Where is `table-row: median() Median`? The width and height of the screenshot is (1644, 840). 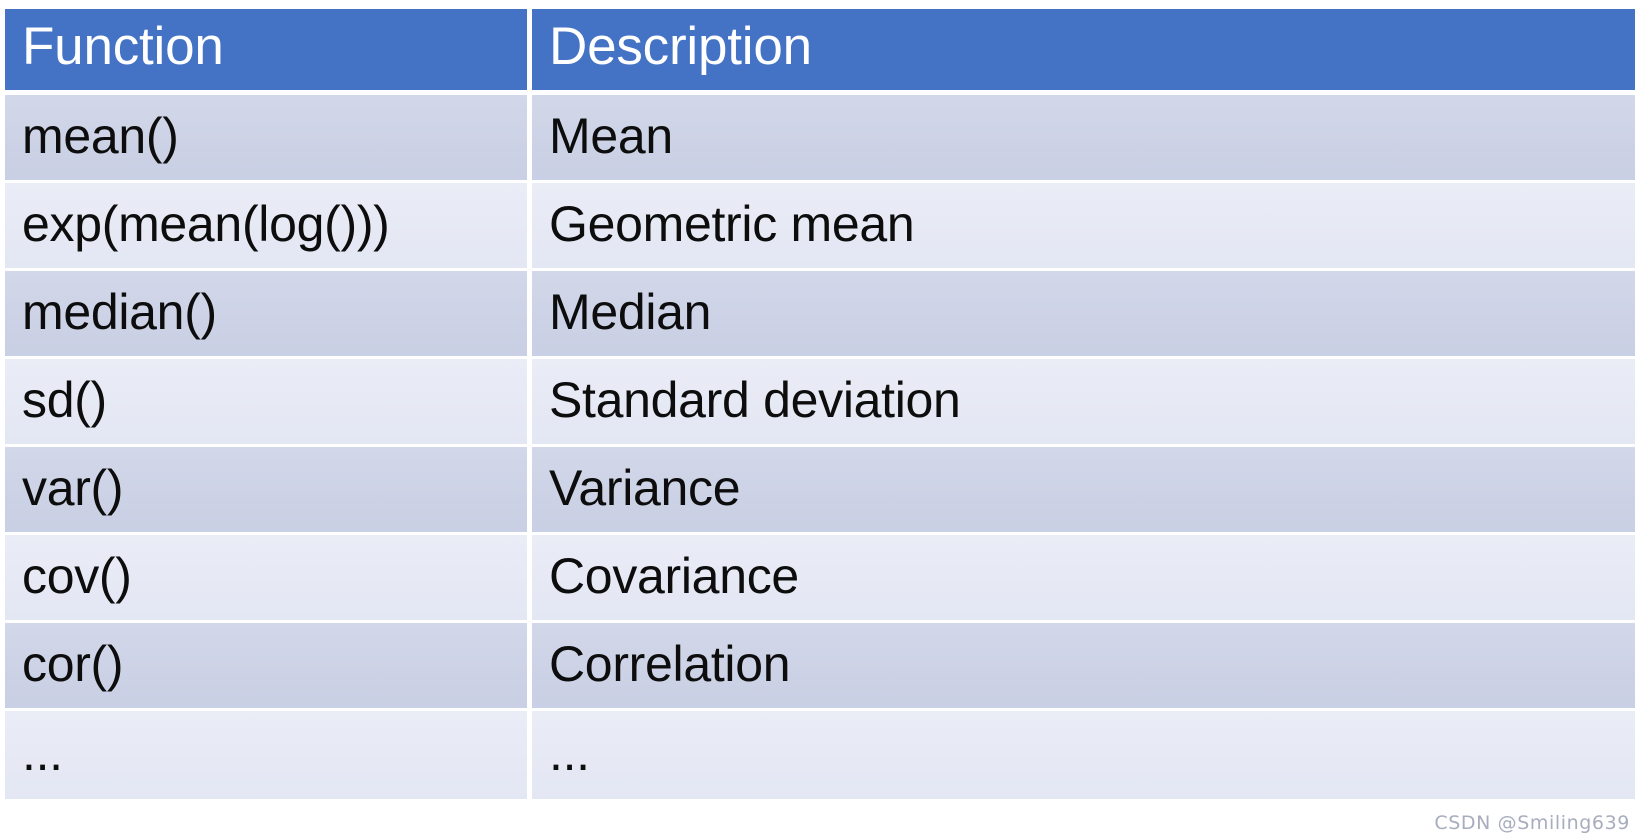 table-row: median() Median is located at coordinates (820, 315).